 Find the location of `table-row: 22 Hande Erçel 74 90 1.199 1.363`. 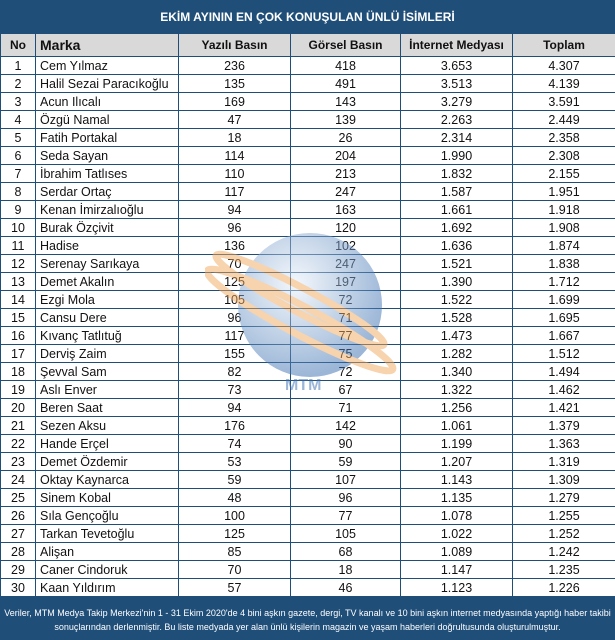

table-row: 22 Hande Erçel 74 90 1.199 1.363 is located at coordinates (307, 443).